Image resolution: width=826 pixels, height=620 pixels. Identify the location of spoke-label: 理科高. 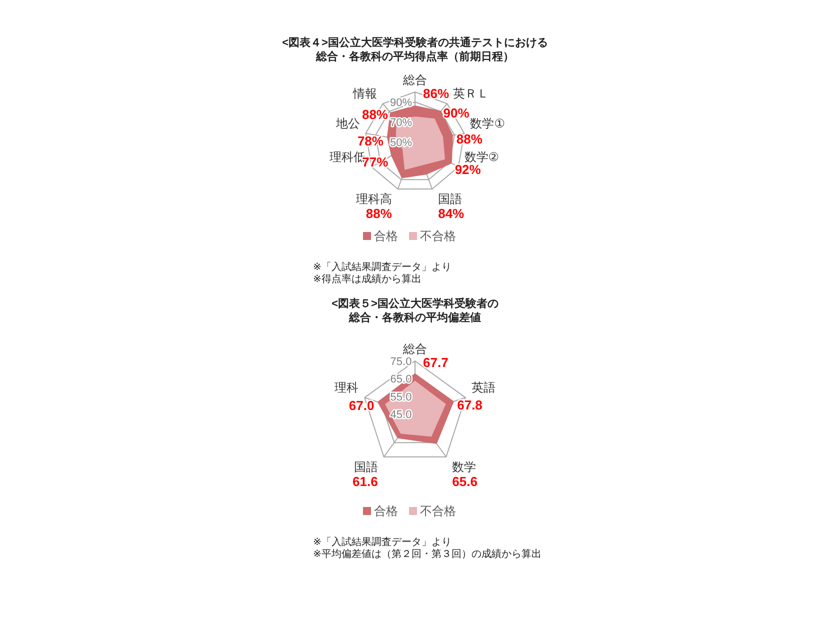
(374, 199).